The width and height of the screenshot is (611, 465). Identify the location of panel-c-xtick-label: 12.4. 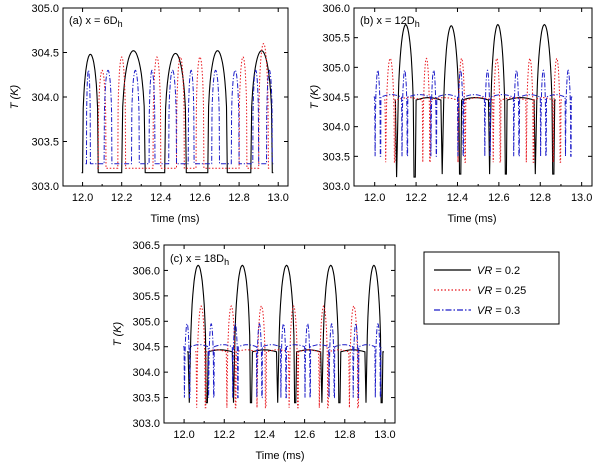
(264, 435).